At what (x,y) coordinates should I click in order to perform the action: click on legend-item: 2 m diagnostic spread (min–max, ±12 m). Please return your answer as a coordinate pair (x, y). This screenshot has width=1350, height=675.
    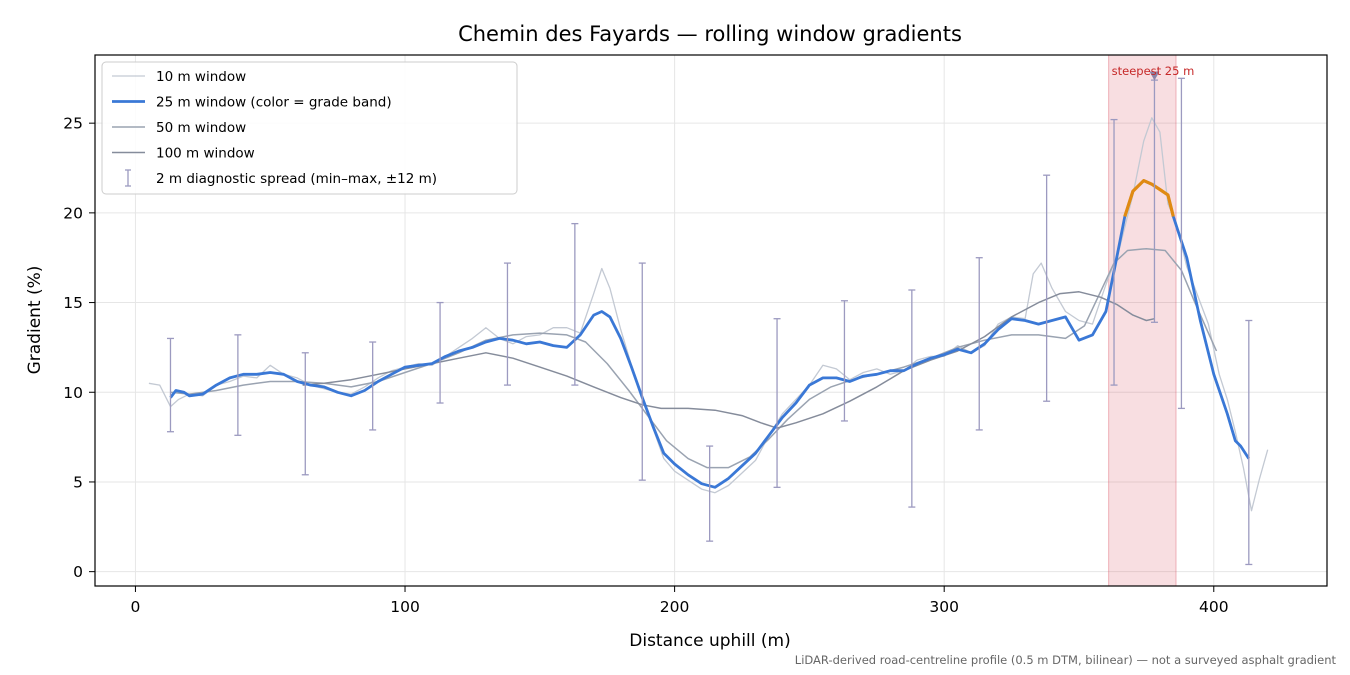
    Looking at the image, I should click on (281, 178).